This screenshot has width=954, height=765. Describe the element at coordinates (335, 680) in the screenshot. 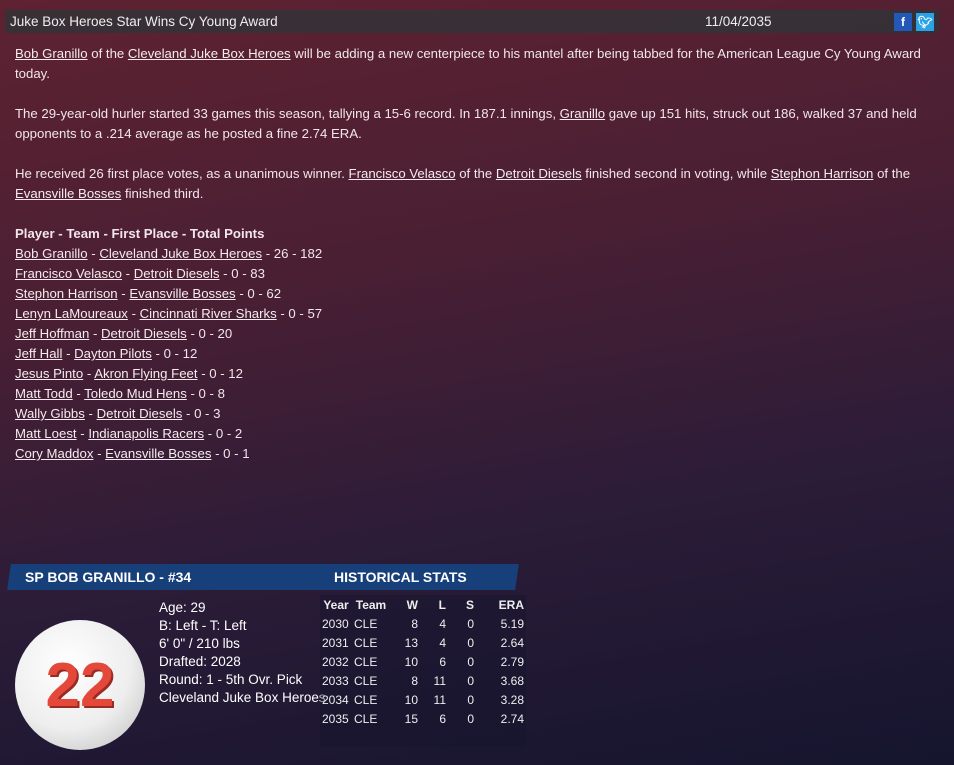

I see `stat-cell: 2033` at that location.